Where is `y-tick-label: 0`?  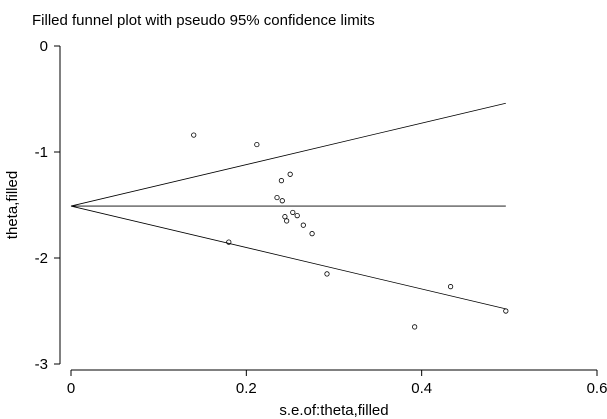 y-tick-label: 0 is located at coordinates (44, 46).